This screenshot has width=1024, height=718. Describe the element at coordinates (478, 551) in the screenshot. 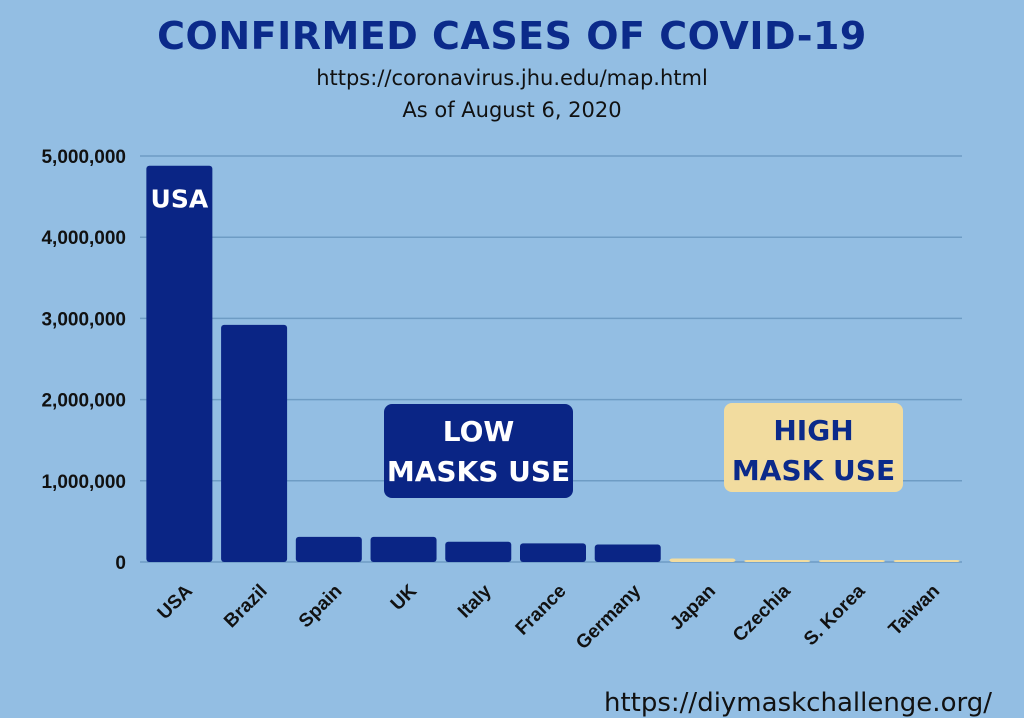

I see `bar-italy` at that location.